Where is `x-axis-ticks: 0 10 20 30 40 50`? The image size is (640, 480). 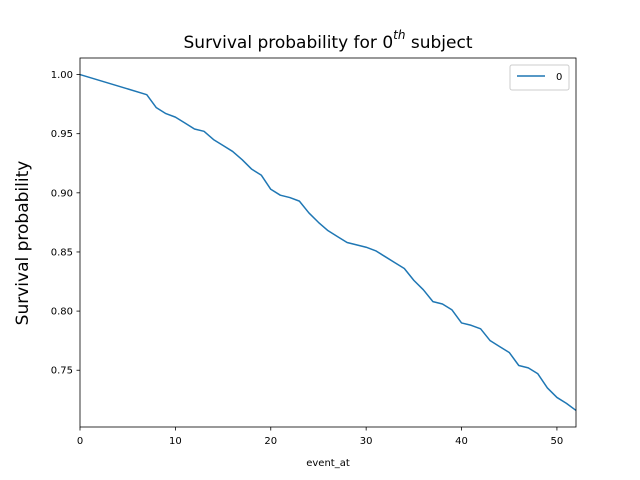
x-axis-ticks: 0 10 20 30 40 50 is located at coordinates (320, 437).